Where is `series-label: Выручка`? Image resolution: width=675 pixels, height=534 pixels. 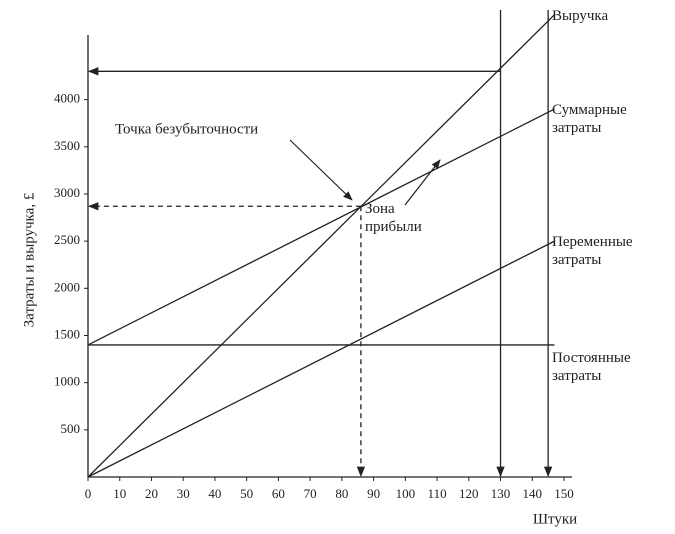
series-label: Выручка is located at coordinates (580, 15).